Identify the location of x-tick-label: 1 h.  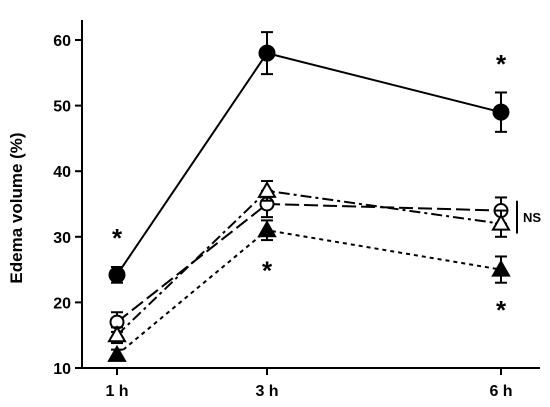
(116, 391).